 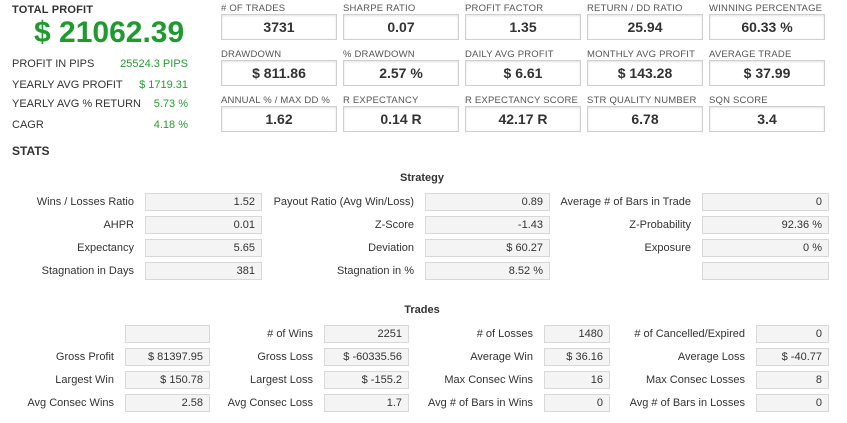 I want to click on stat-label: Average # of Bars in Trade, so click(x=625, y=202).